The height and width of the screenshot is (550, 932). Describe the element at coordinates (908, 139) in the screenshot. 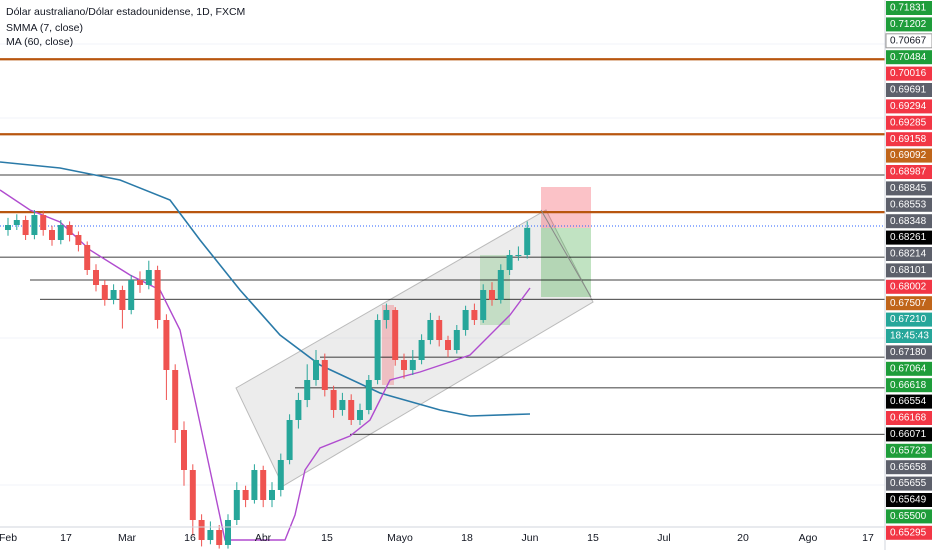

I see `price-tag-text: 0.69158` at that location.